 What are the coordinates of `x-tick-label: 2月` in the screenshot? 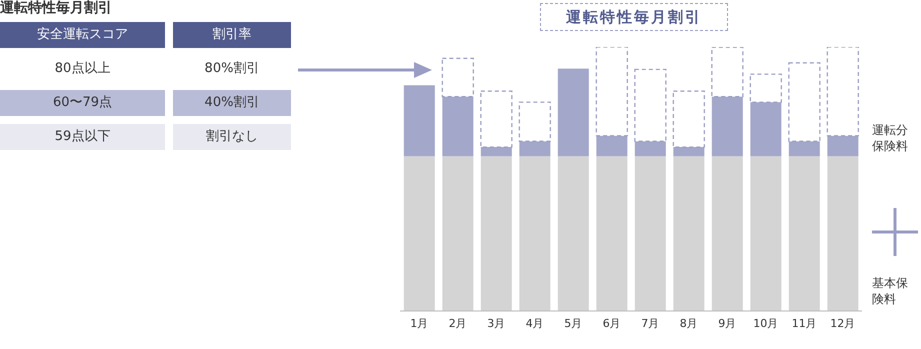 It's located at (457, 323).